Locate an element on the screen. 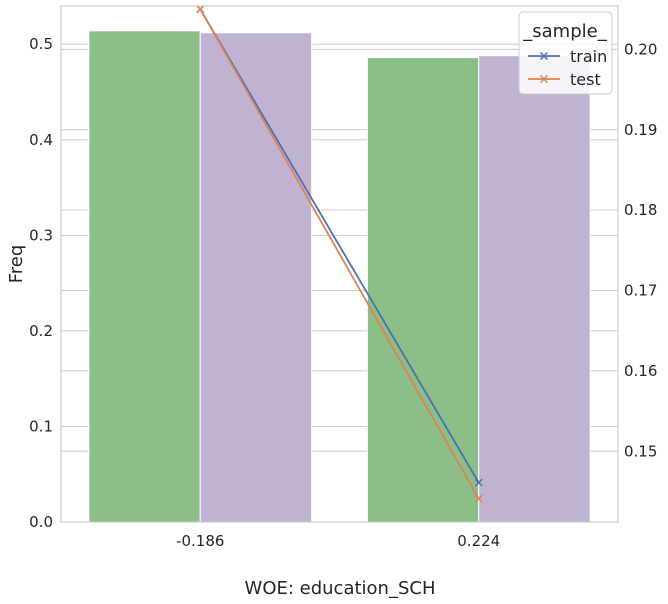 Image resolution: width=668 pixels, height=604 pixels. legend-box is located at coordinates (565, 53).